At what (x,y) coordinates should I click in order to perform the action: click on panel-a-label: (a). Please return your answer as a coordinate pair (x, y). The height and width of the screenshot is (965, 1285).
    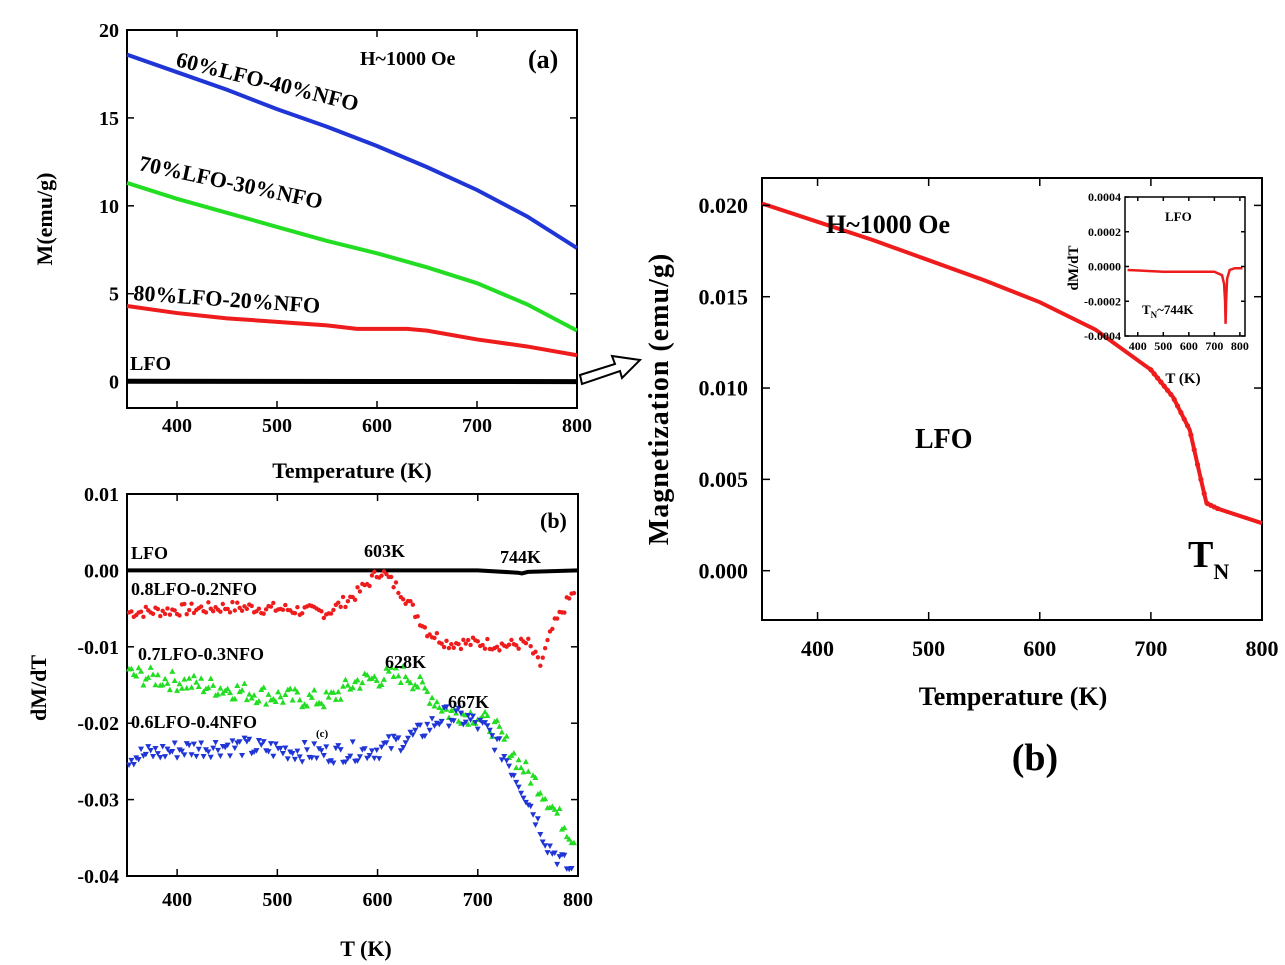
    Looking at the image, I should click on (543, 59).